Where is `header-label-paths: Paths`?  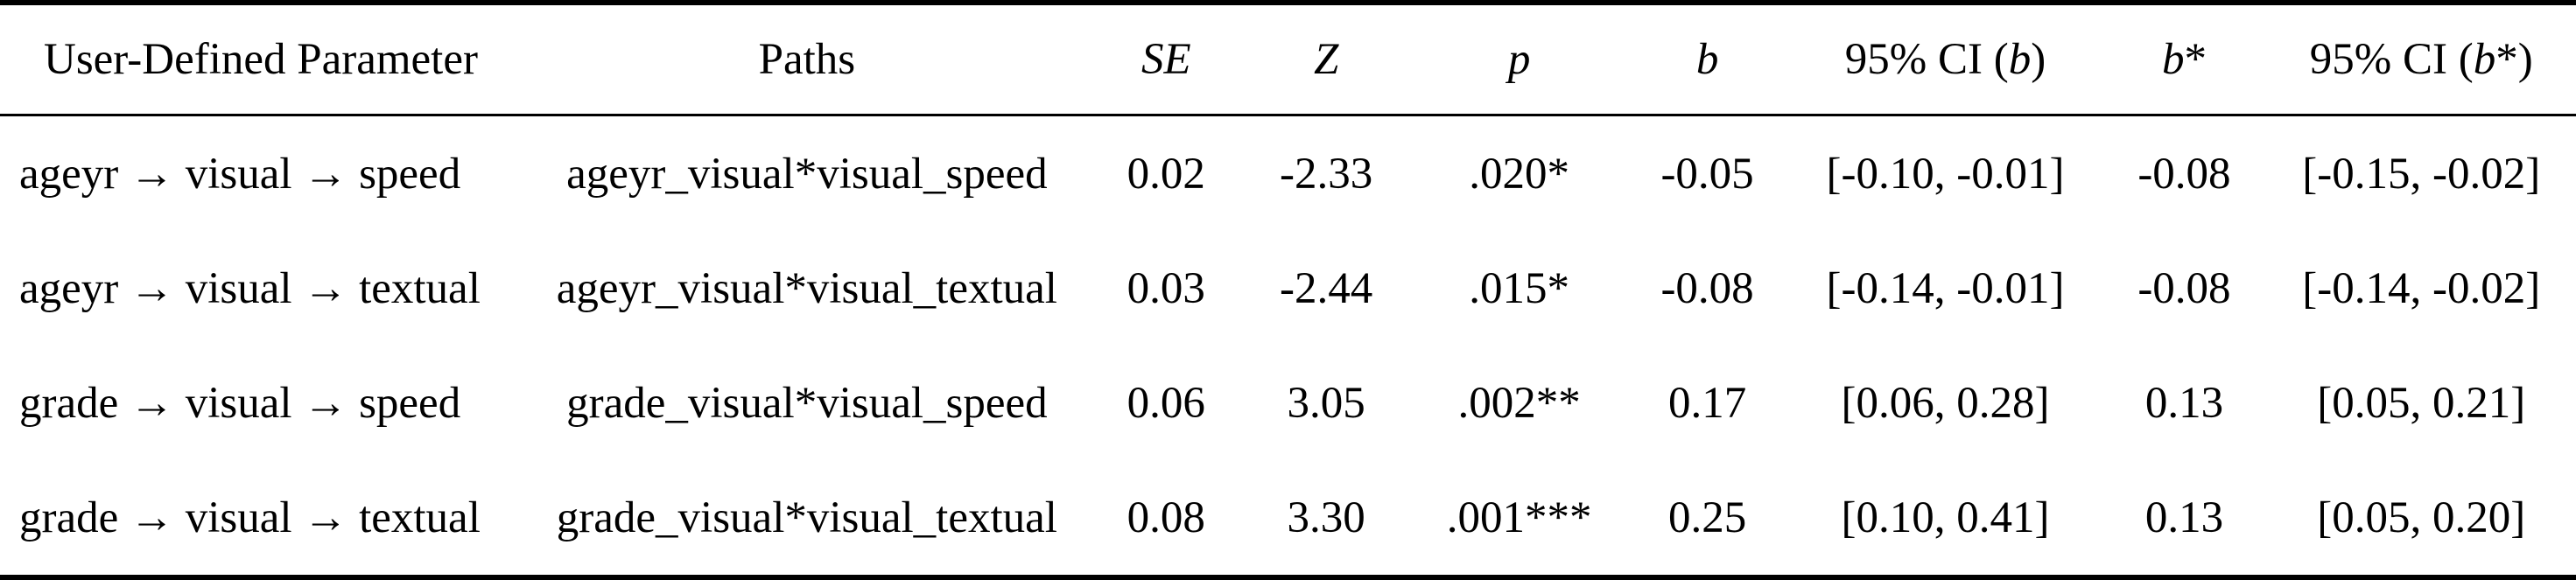
header-label-paths: Paths is located at coordinates (807, 59).